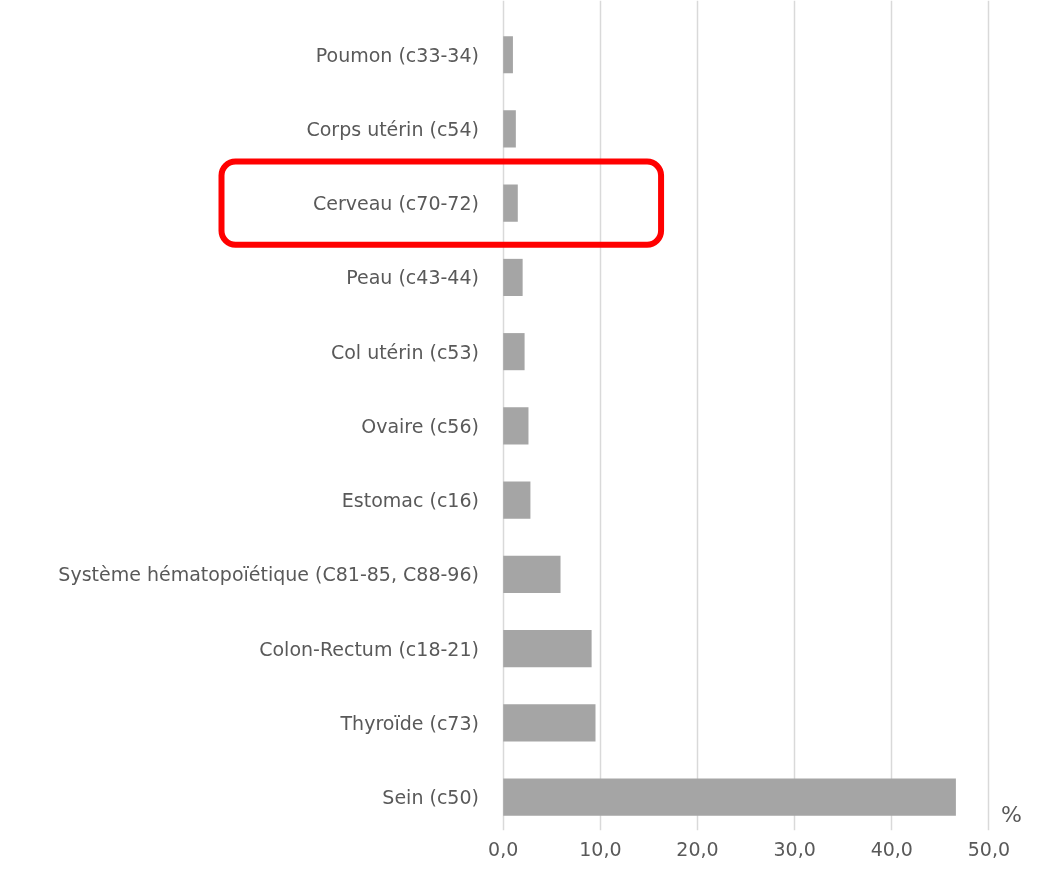  Describe the element at coordinates (503, 848) in the screenshot. I see `x-tick-label: 0,0` at that location.